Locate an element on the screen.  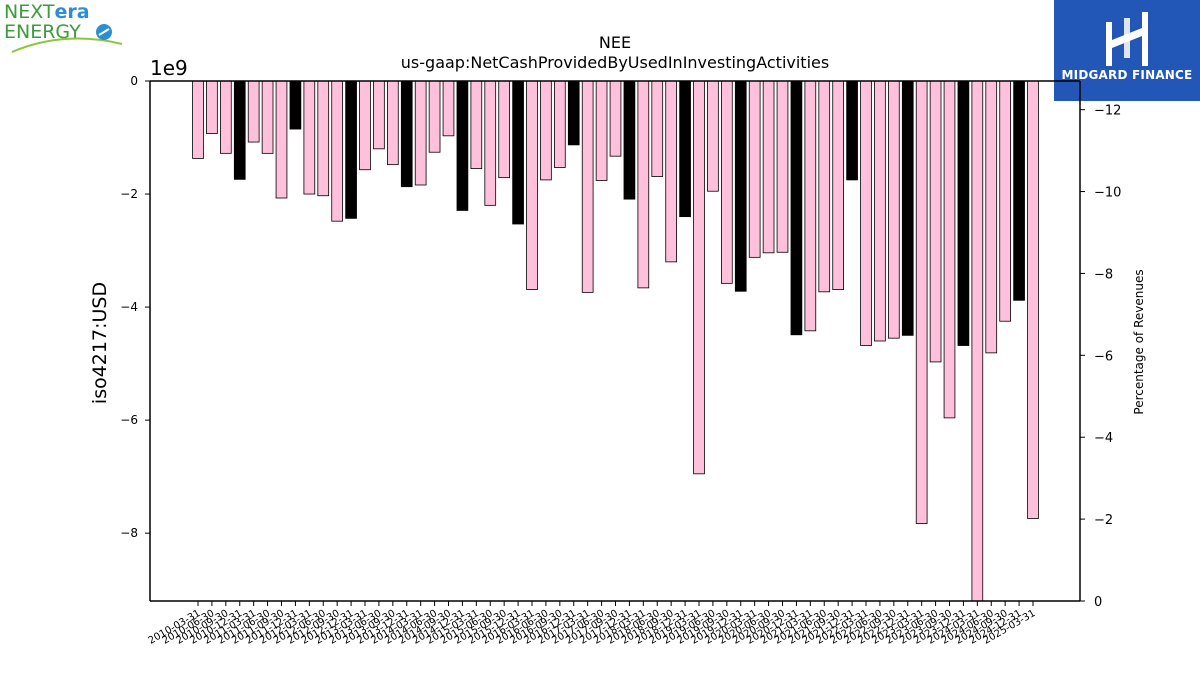
midgard-emblem-icon is located at coordinates (1127, 39).